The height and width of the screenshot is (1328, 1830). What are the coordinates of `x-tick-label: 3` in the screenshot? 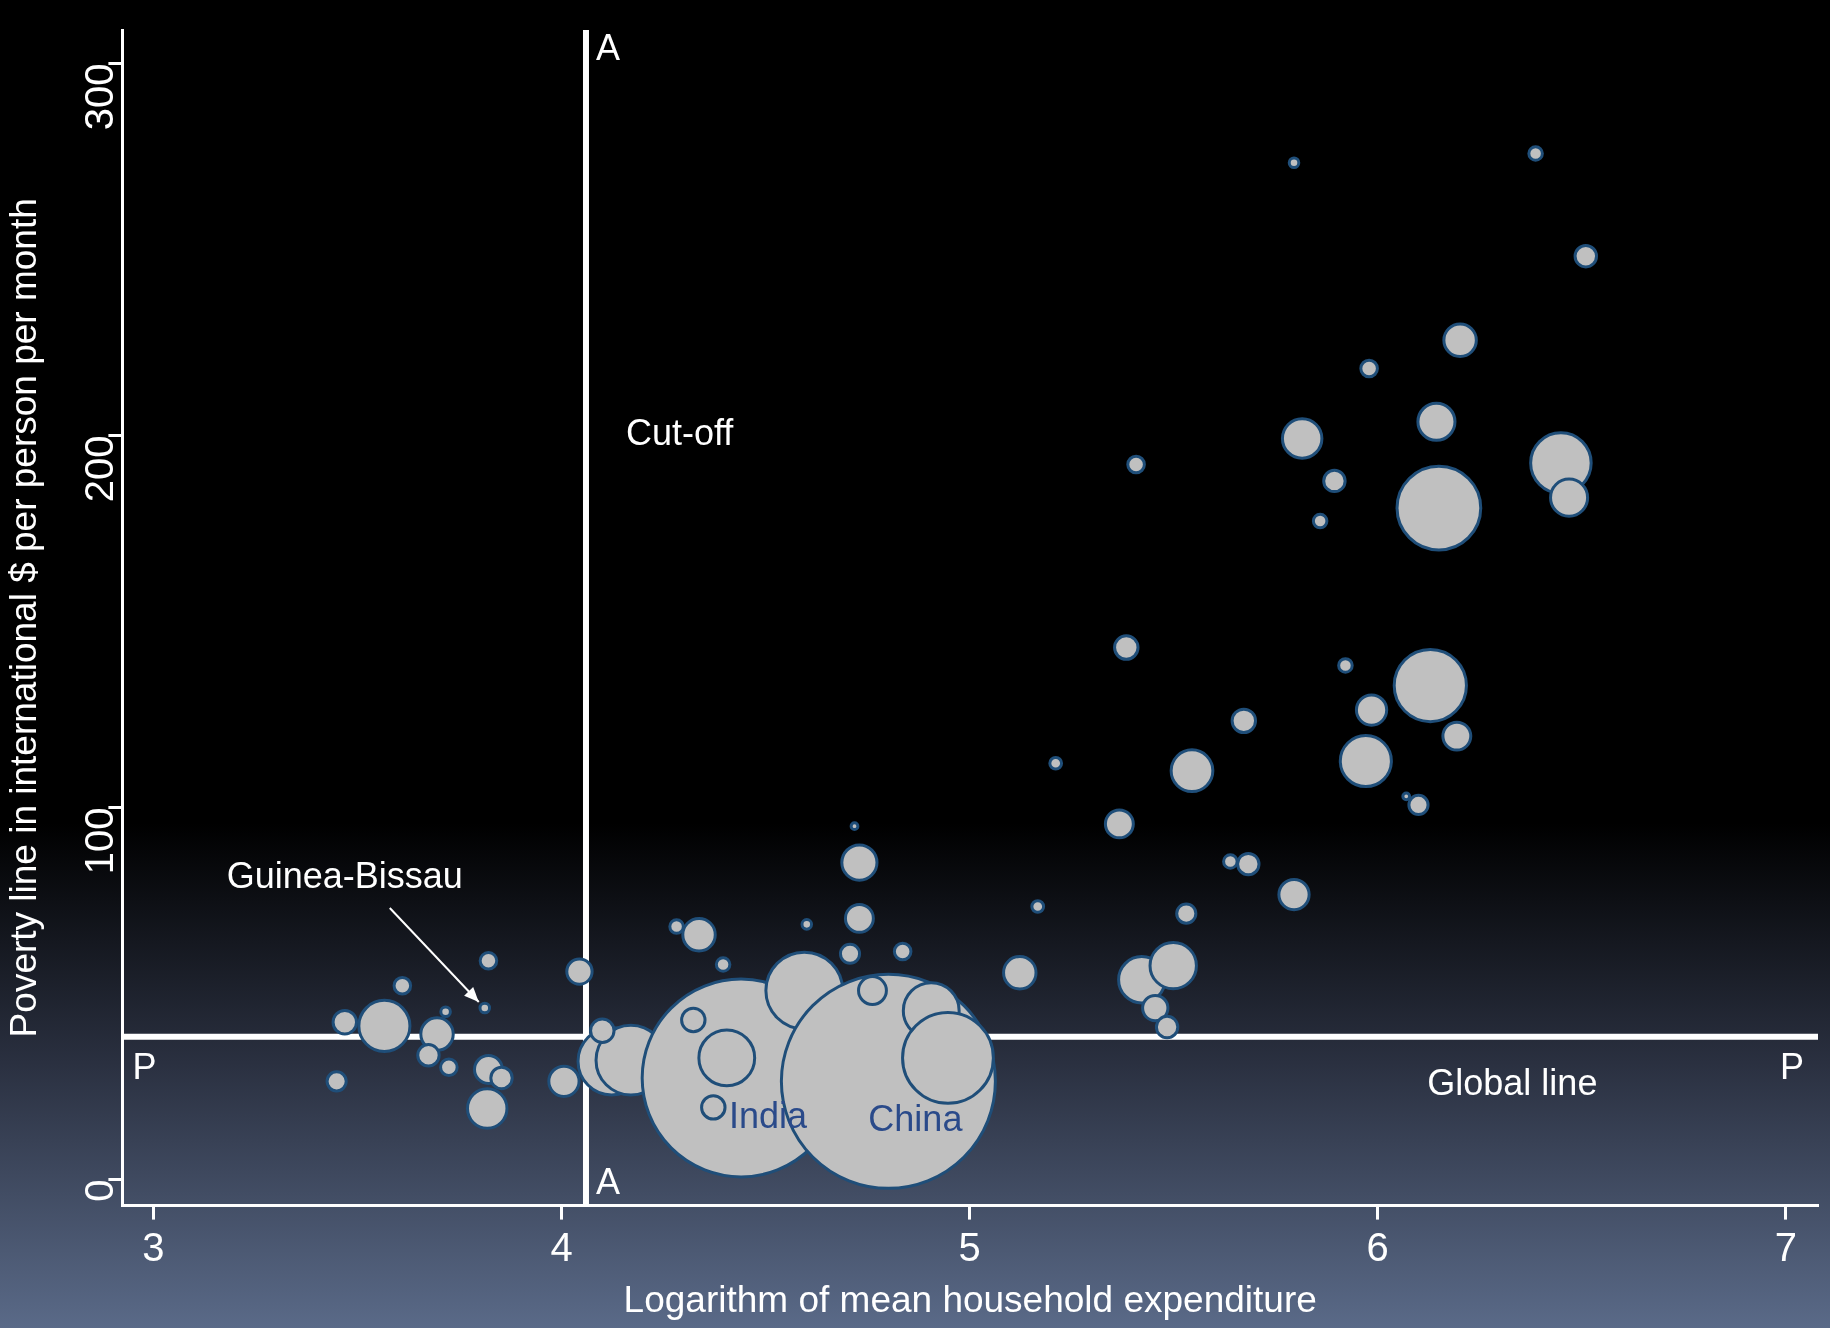 It's located at (153, 1246).